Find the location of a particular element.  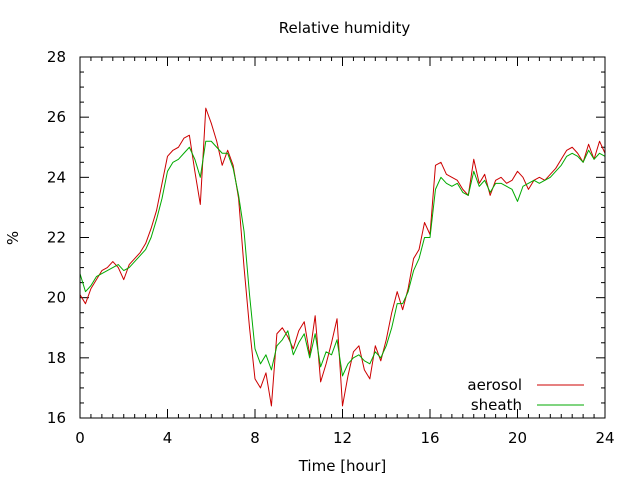

x-tick-label: 8 is located at coordinates (255, 438).